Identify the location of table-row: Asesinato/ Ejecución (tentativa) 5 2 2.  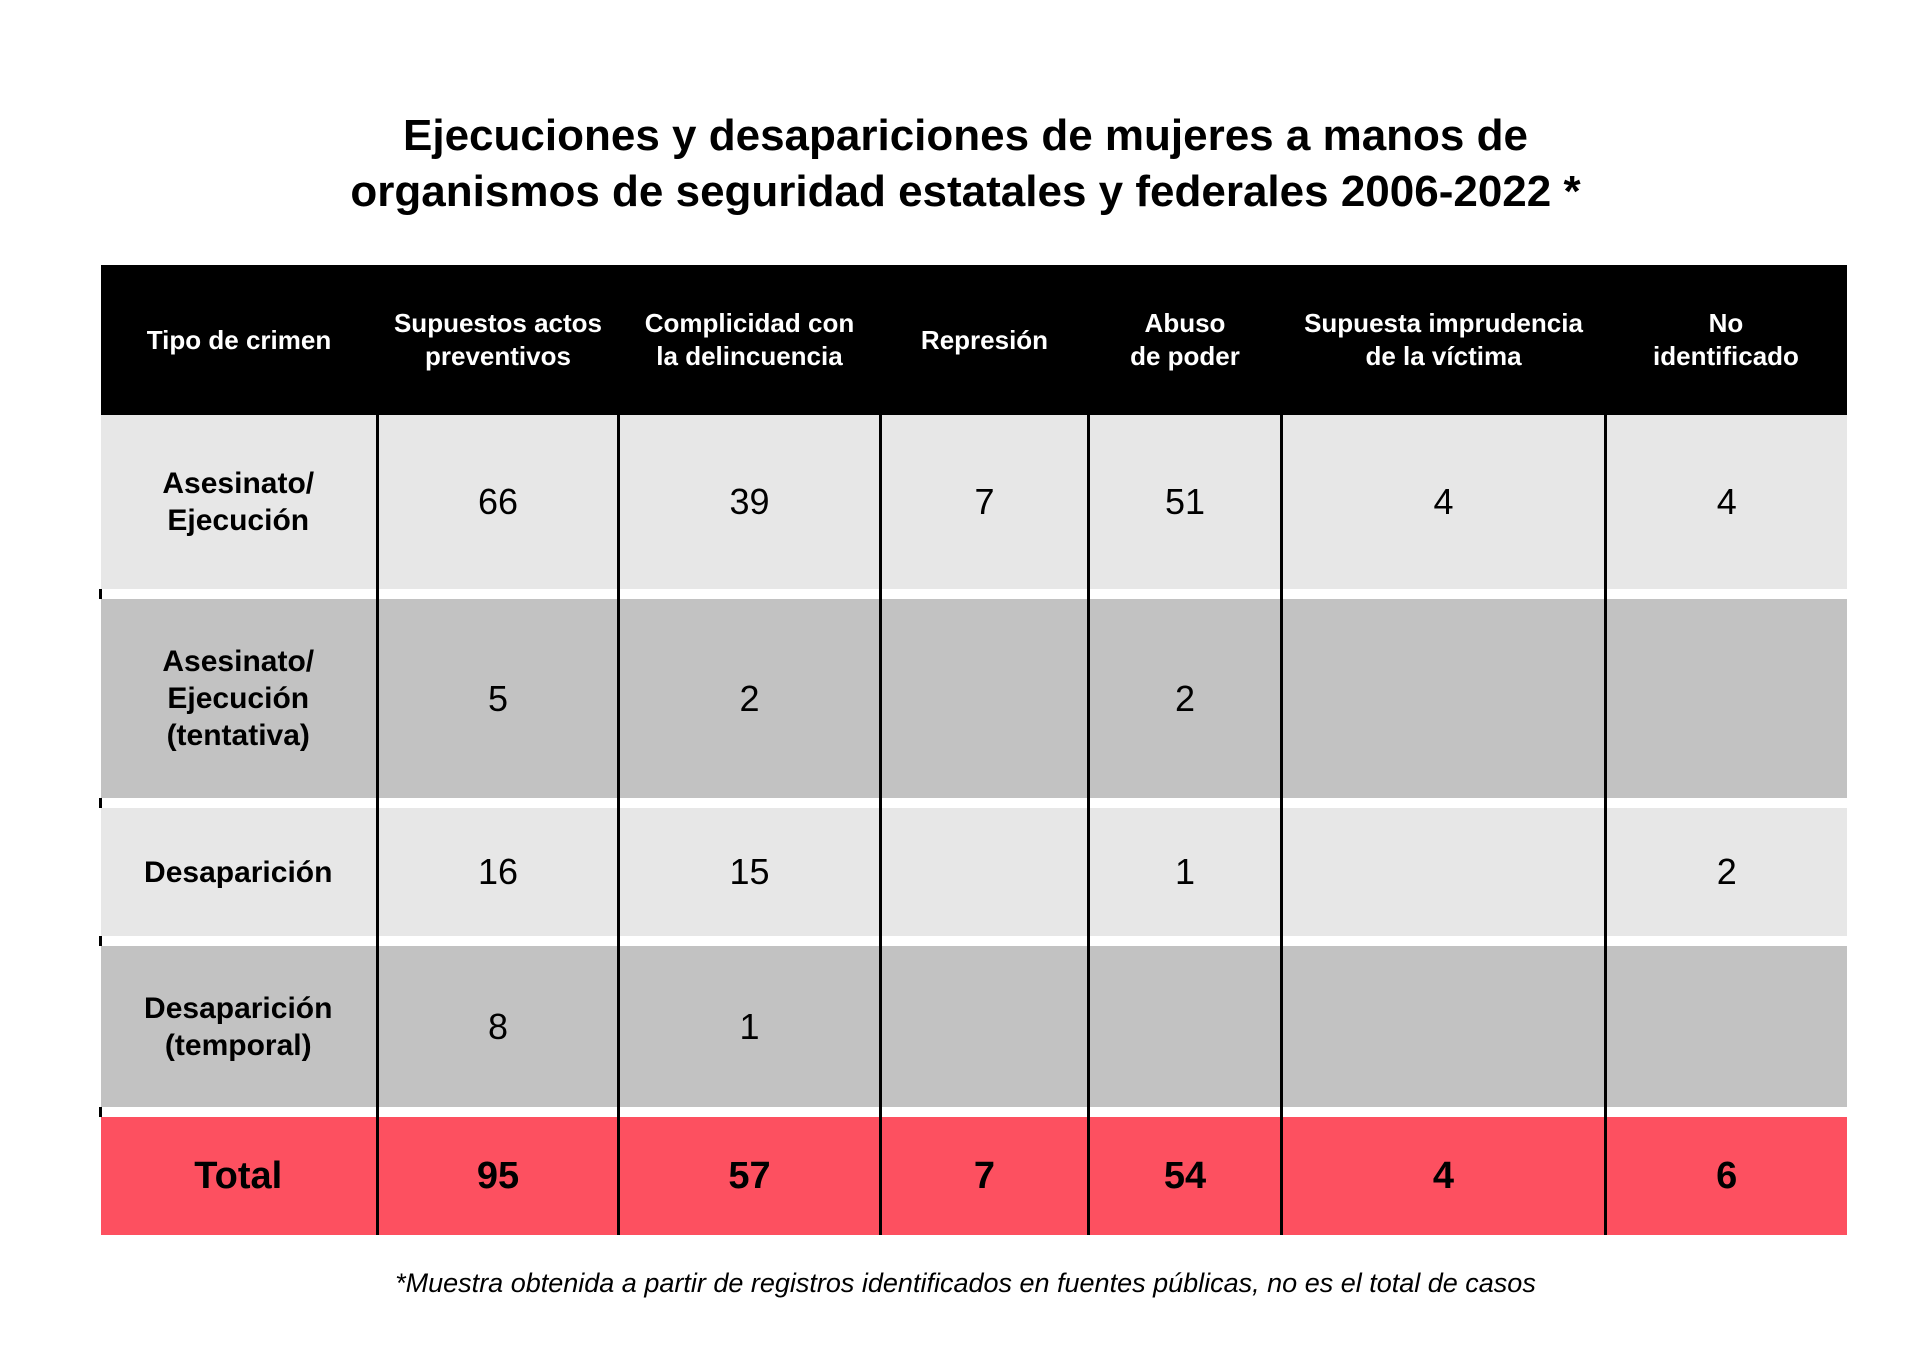
(973, 698).